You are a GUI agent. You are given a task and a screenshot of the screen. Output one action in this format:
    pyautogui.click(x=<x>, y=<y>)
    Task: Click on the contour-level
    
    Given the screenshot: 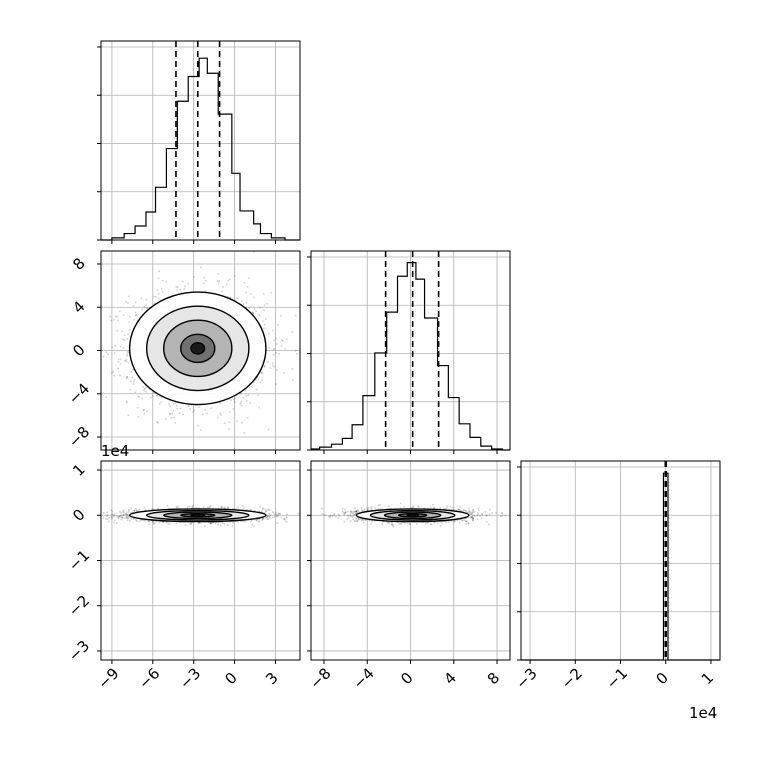 What is the action you would take?
    pyautogui.click(x=198, y=348)
    